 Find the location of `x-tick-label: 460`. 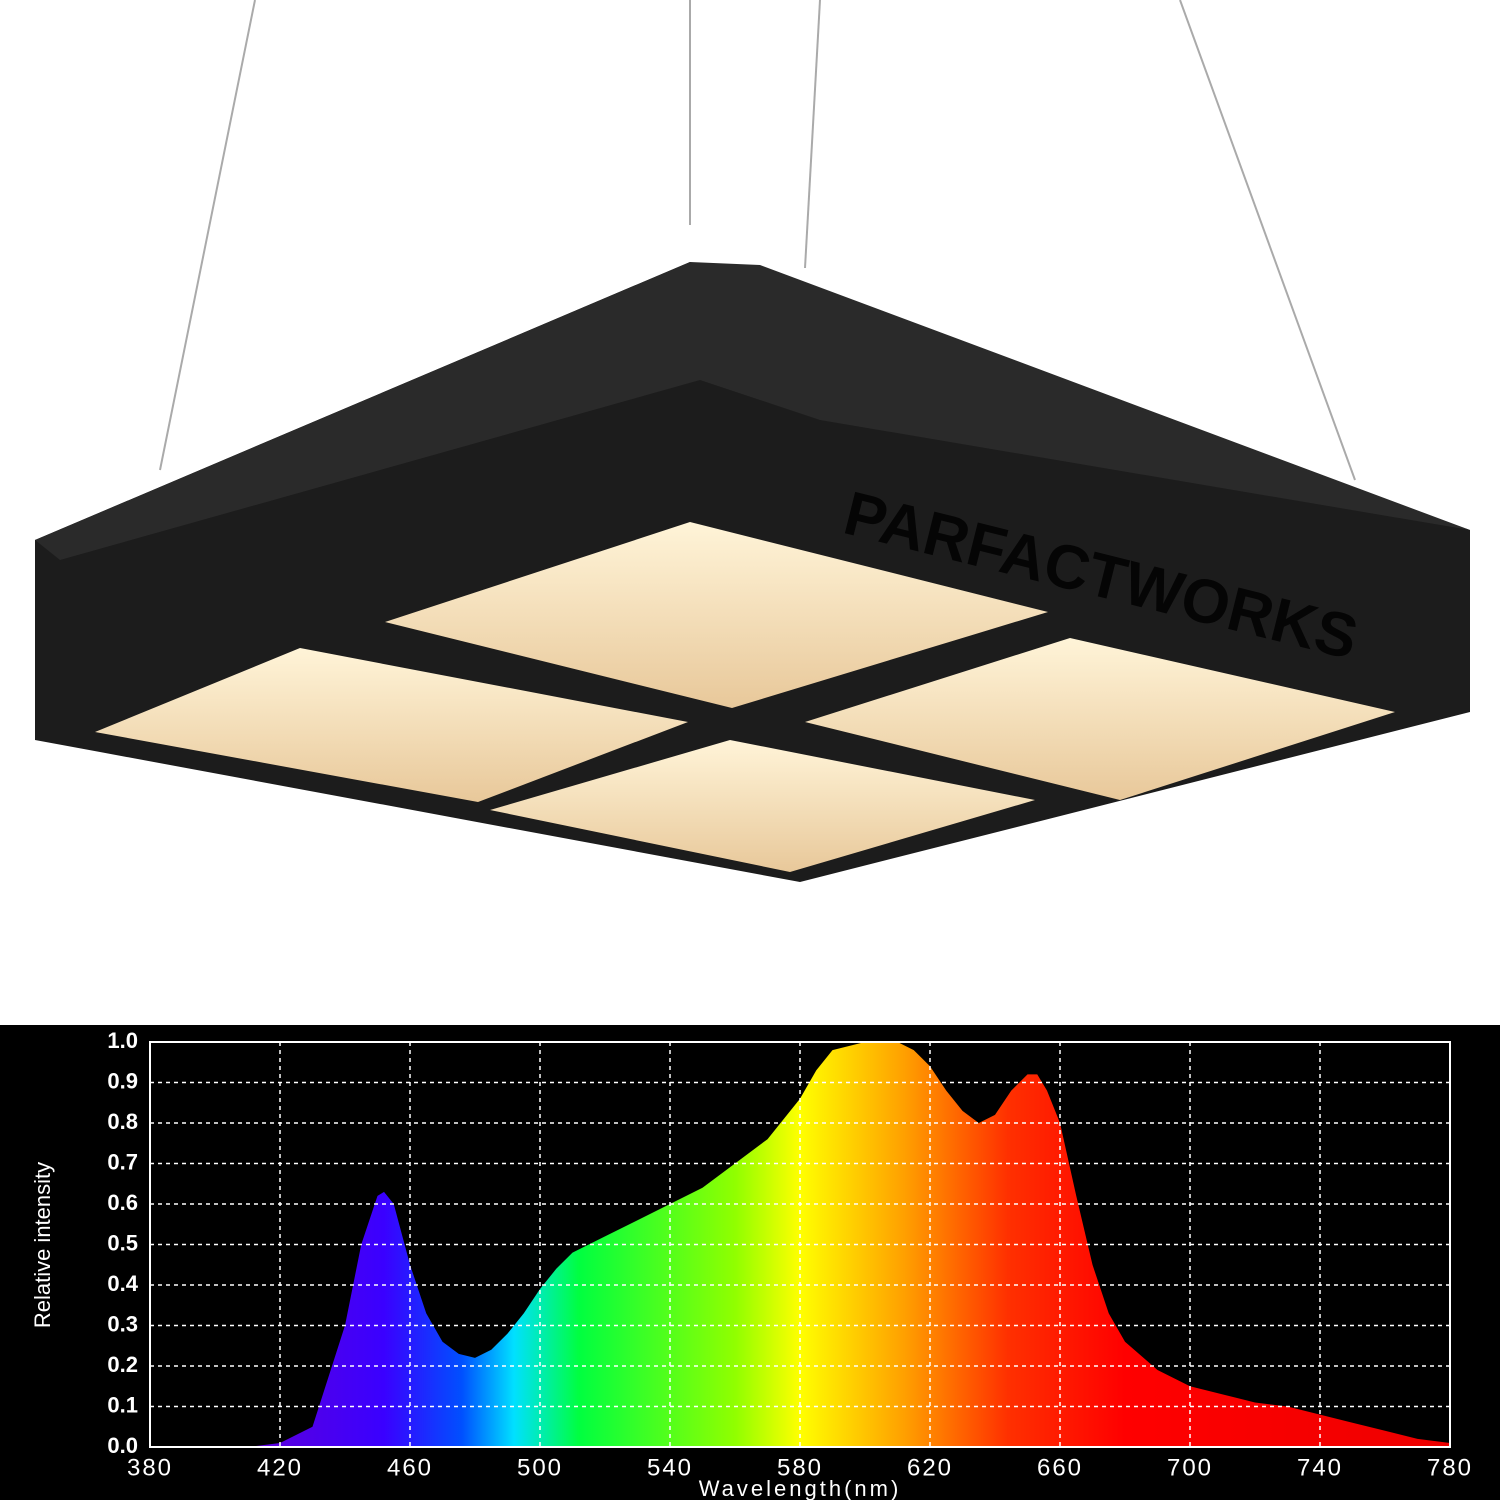

x-tick-label: 460 is located at coordinates (410, 1467).